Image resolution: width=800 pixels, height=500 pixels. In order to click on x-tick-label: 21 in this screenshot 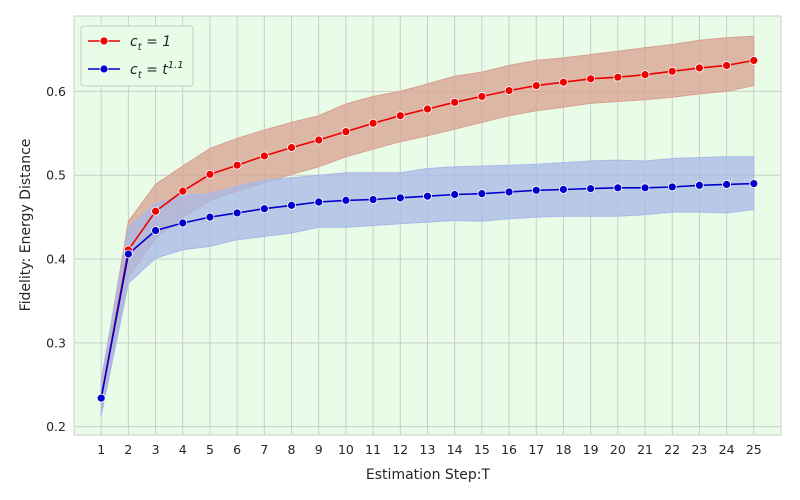, I will do `click(645, 449)`.